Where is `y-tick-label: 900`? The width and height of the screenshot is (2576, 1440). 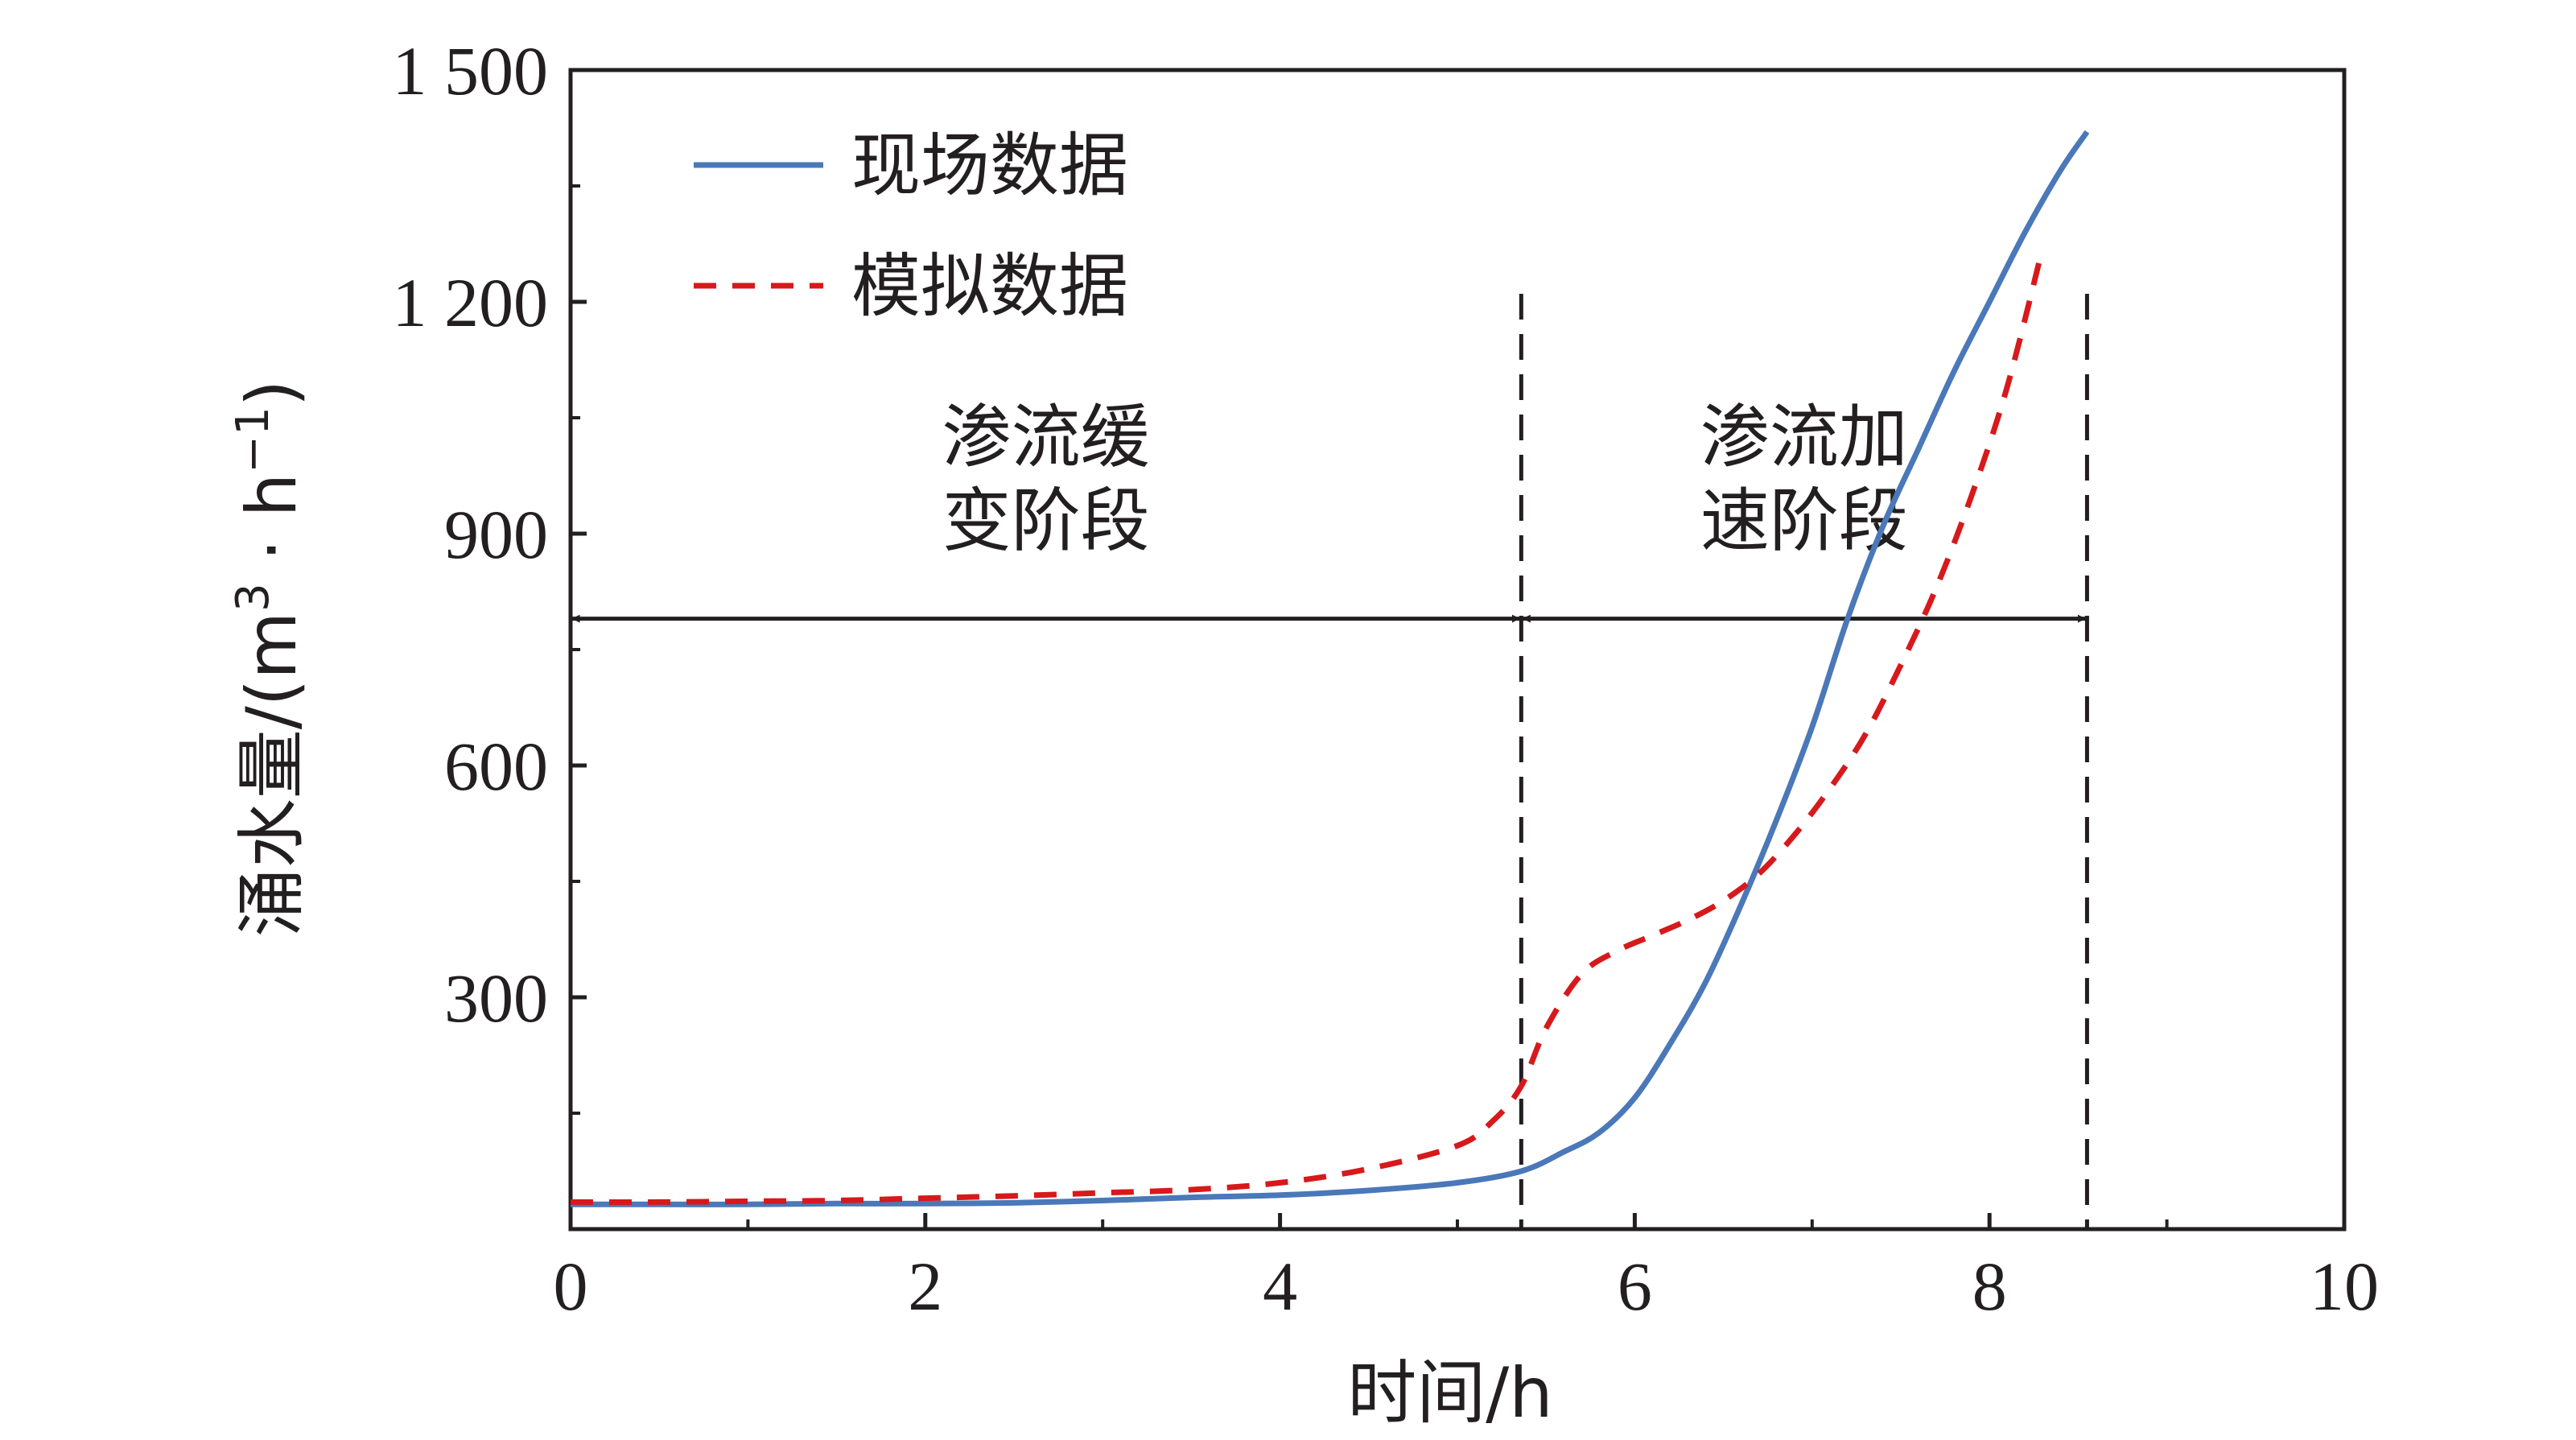
y-tick-label: 900 is located at coordinates (496, 534).